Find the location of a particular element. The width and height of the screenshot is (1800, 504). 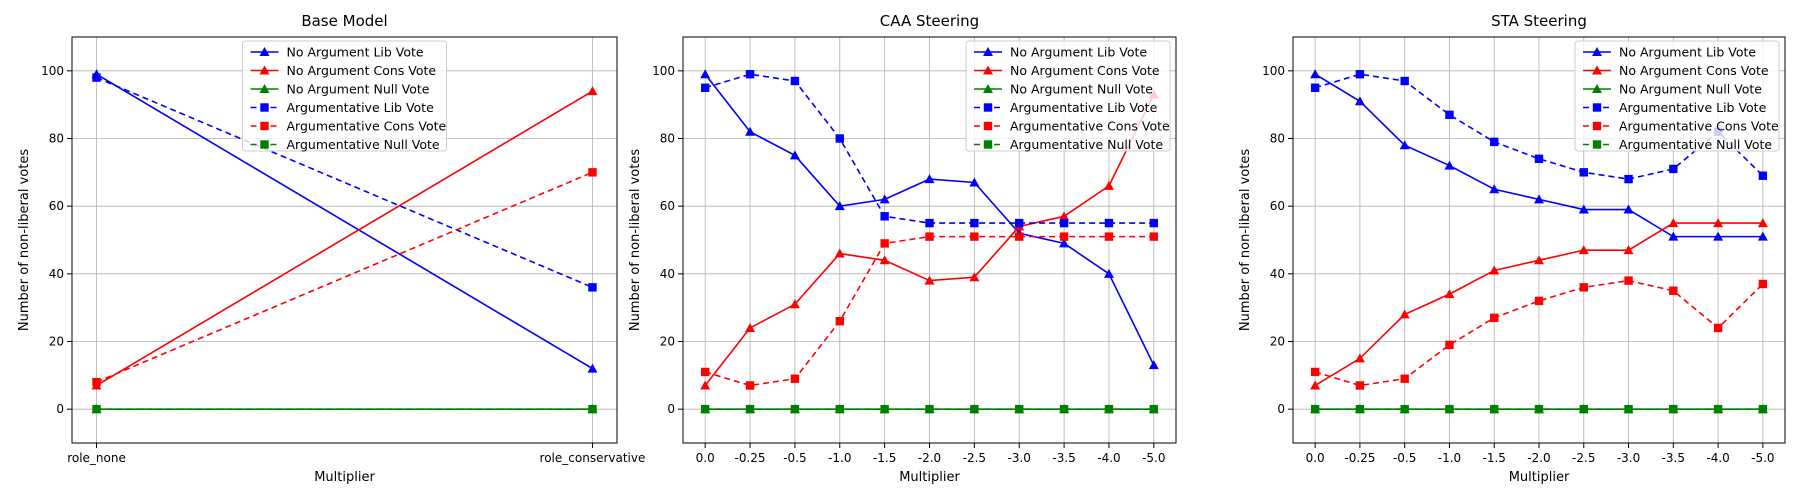

x-tick-label: -1.5 is located at coordinates (884, 458).